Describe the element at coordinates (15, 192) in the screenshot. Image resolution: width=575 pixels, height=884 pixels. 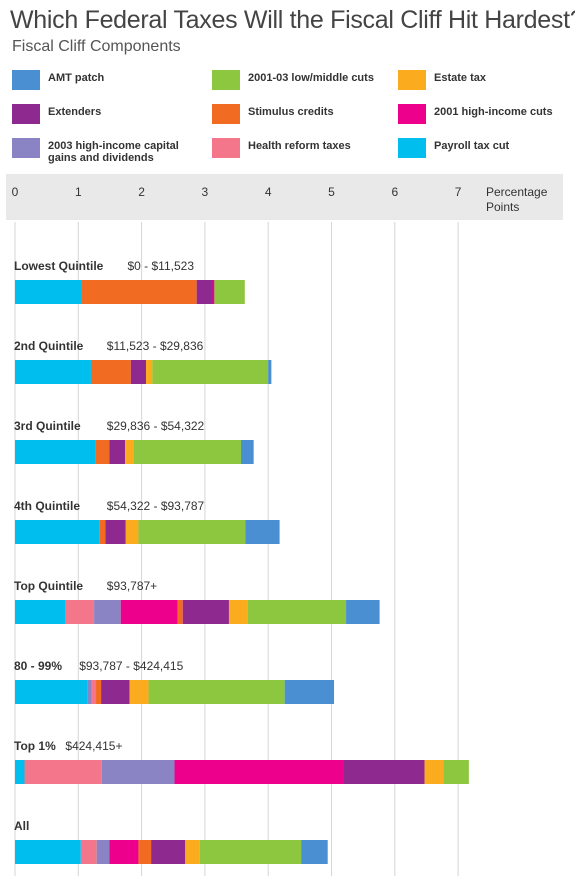
I see `x-tick-label: 0` at that location.